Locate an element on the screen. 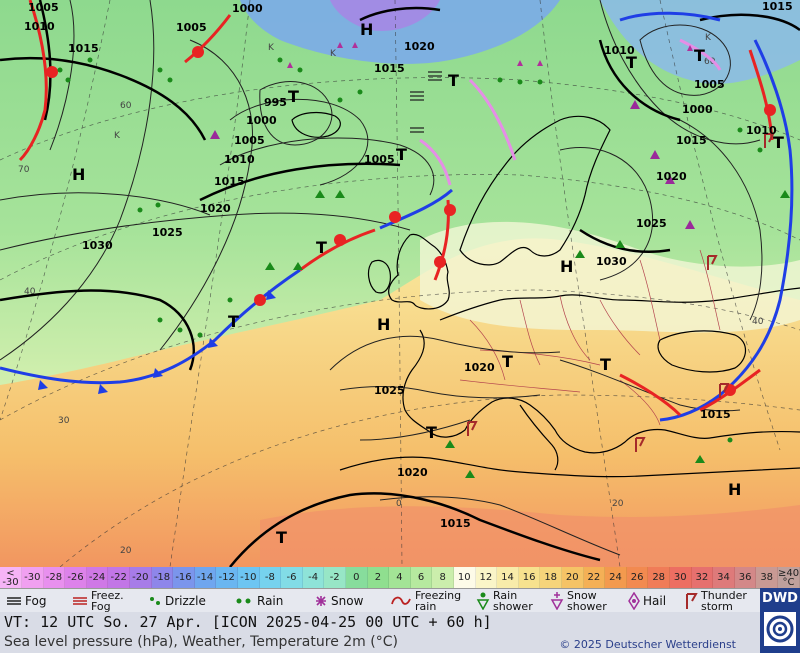  high-center-arctic: H is located at coordinates (366, 29).